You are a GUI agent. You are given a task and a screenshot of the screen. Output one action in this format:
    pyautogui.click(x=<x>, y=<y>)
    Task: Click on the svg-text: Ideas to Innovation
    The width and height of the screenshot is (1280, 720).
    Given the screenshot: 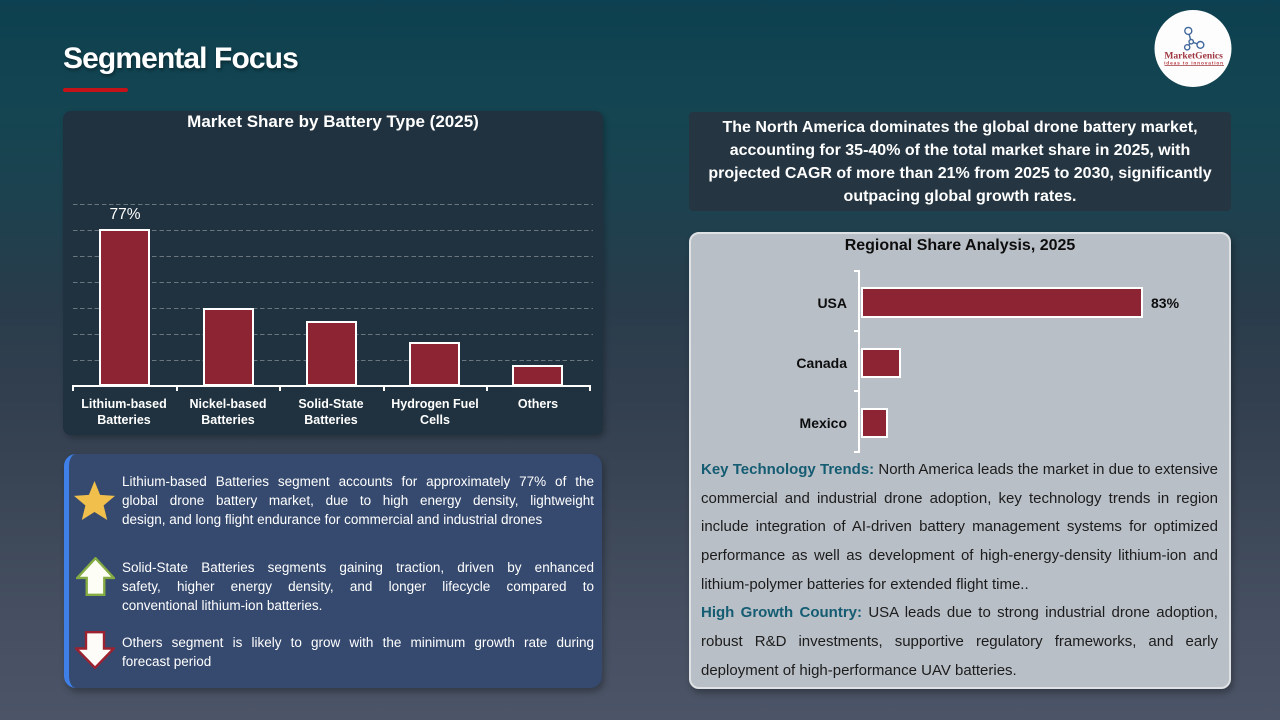 What is the action you would take?
    pyautogui.click(x=1193, y=63)
    